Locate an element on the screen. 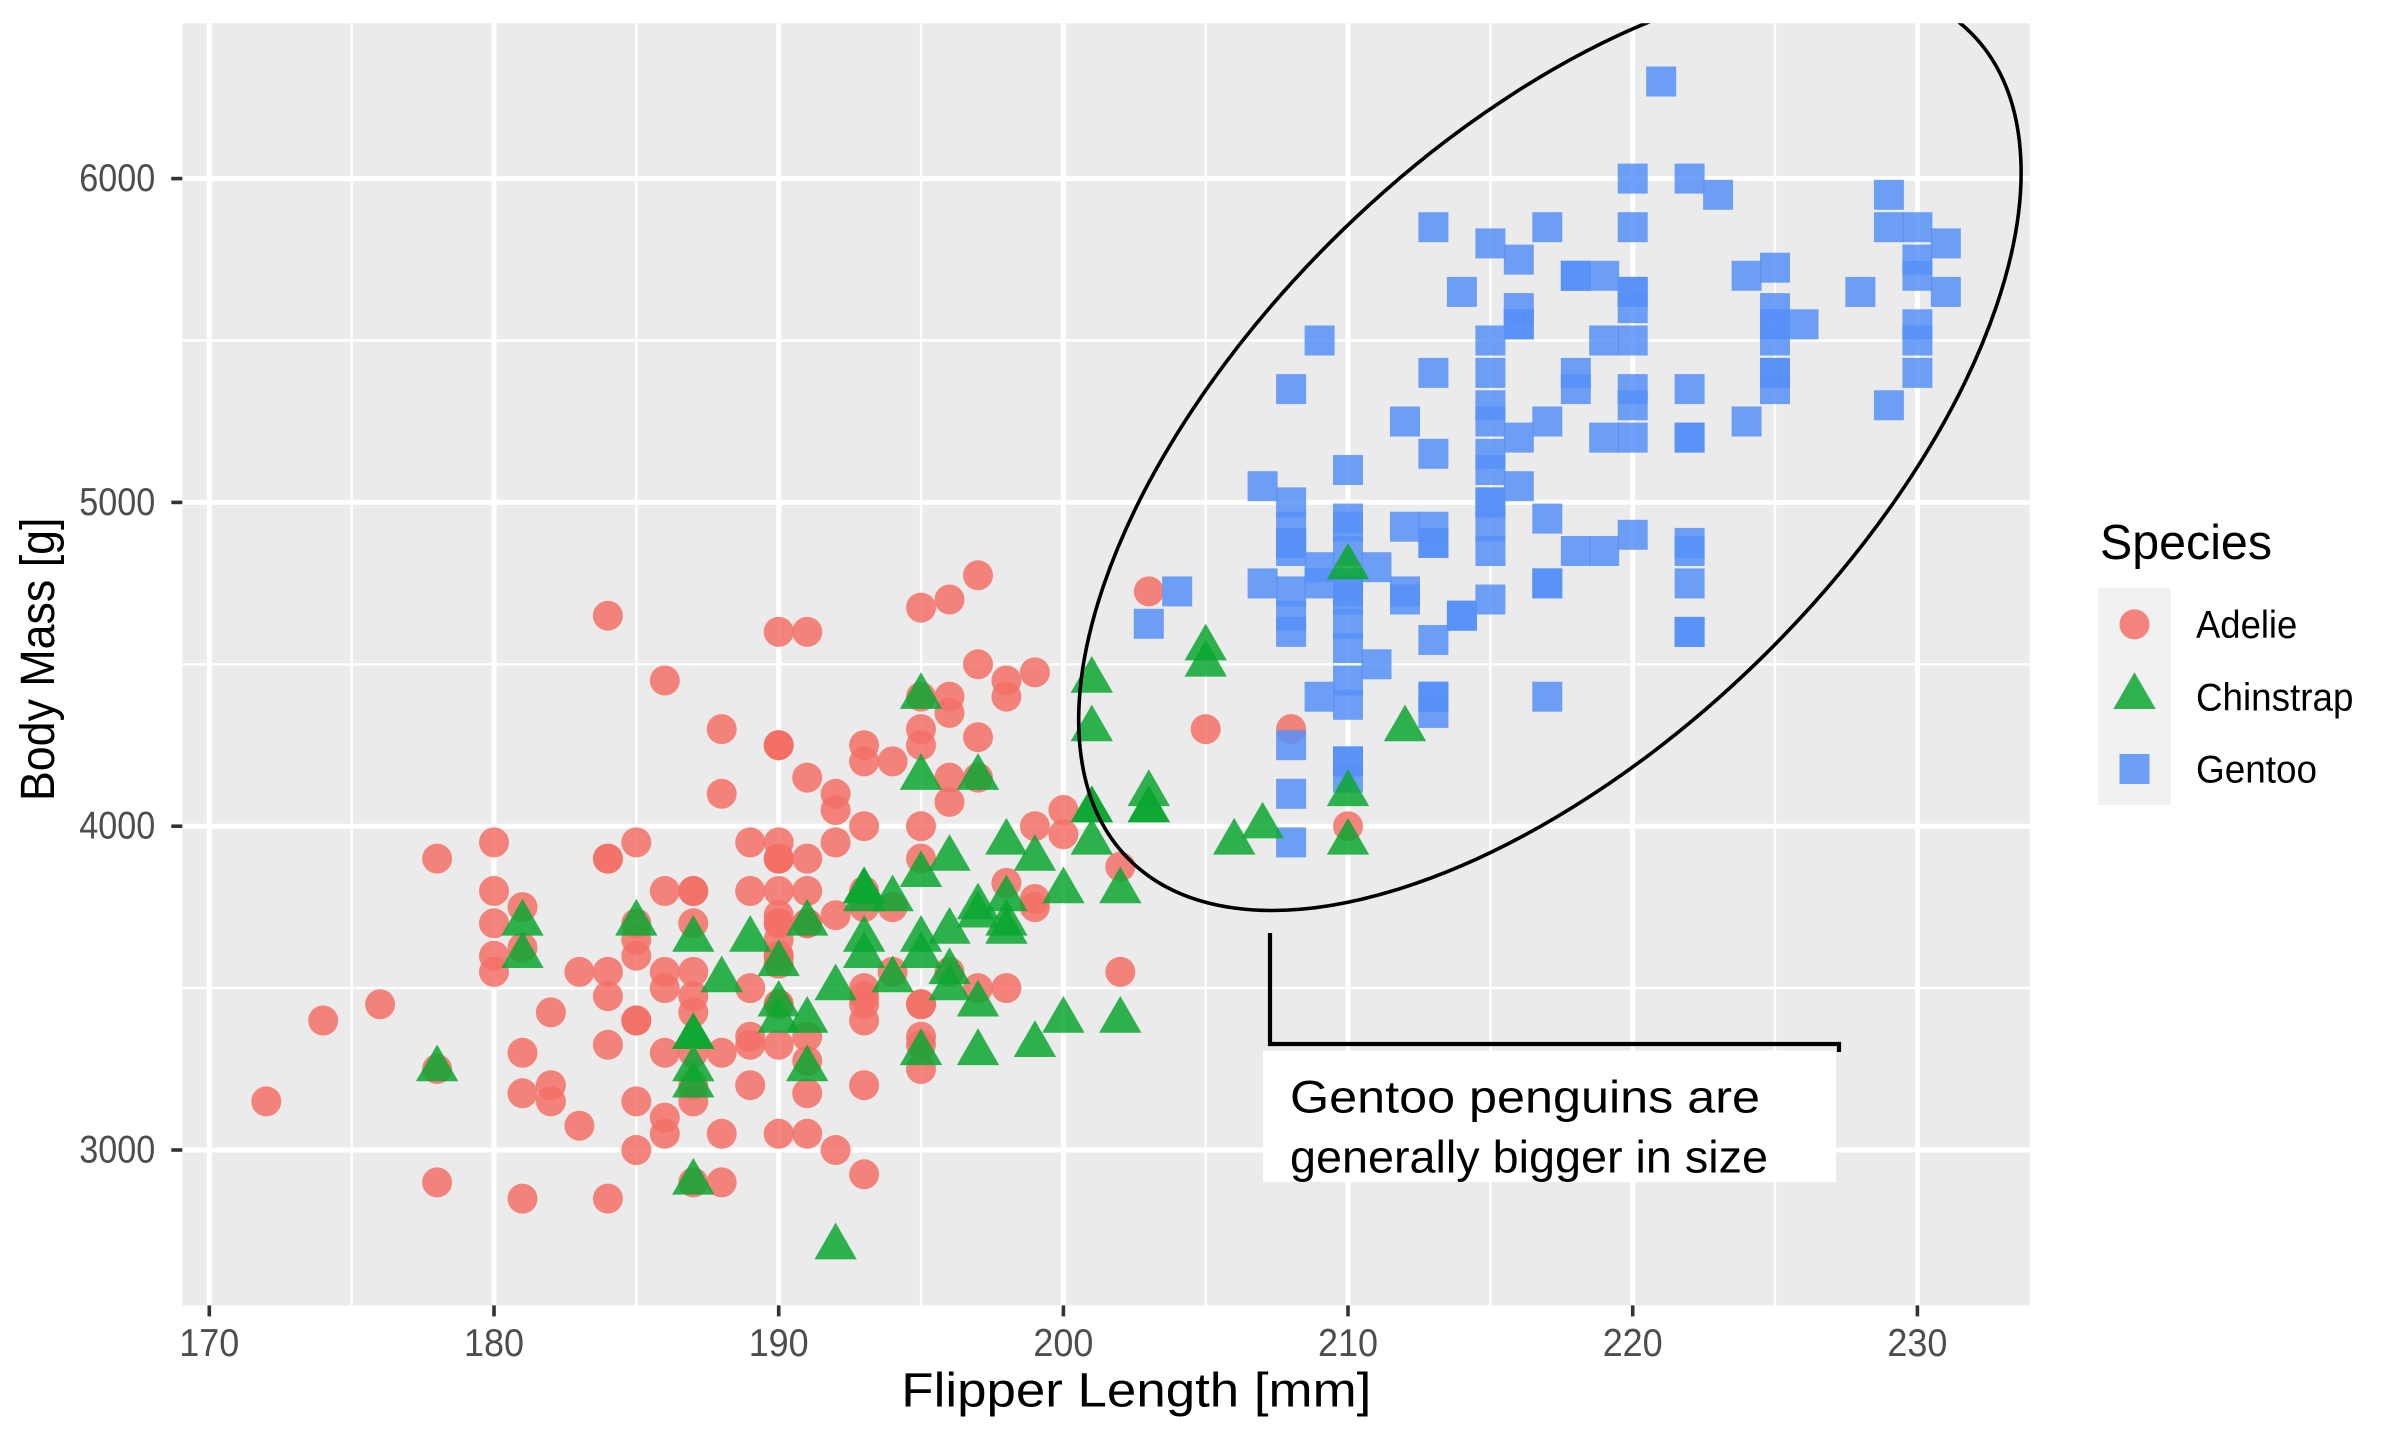  svg-text: Species is located at coordinates (2186, 543).